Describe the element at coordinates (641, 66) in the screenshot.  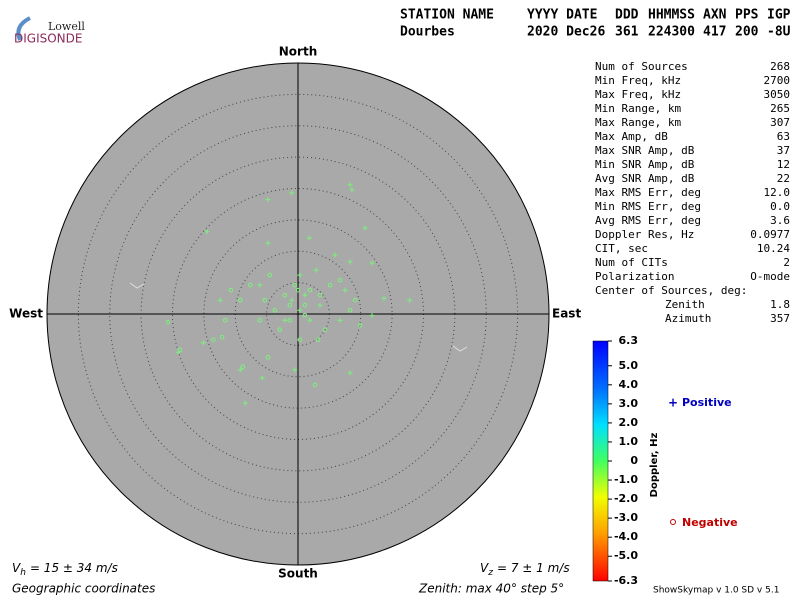
I see `stat-label: Num of Sources` at that location.